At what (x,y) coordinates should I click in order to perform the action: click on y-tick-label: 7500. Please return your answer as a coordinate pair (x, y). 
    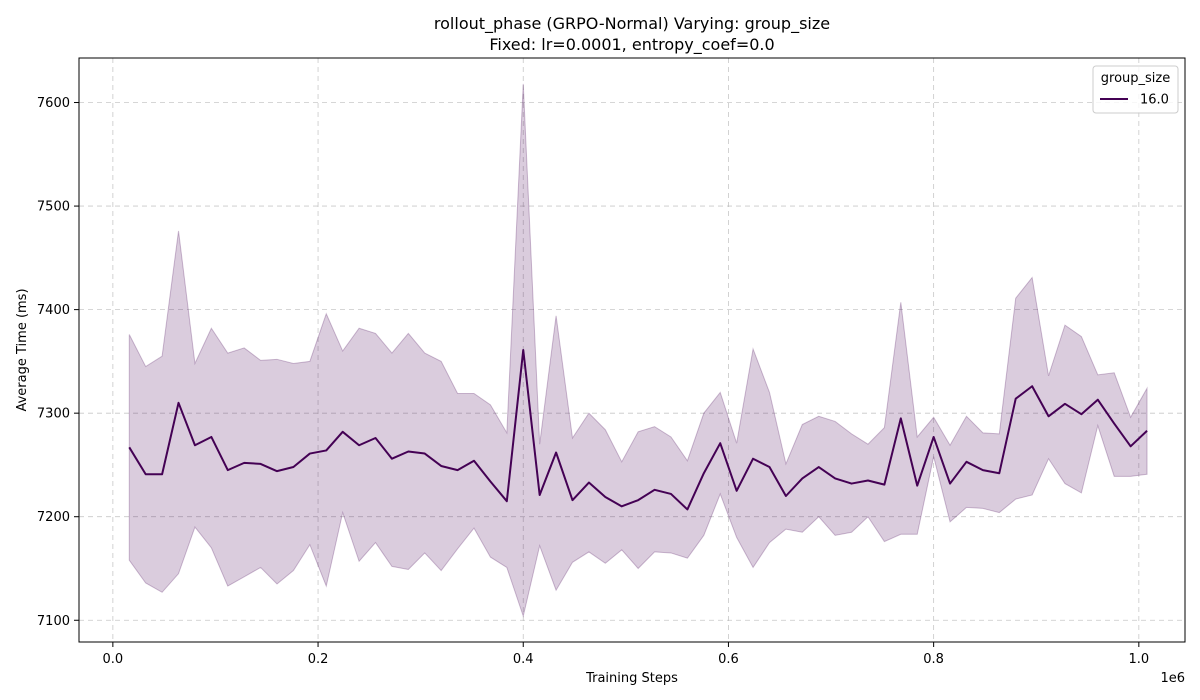
    Looking at the image, I should click on (53, 207).